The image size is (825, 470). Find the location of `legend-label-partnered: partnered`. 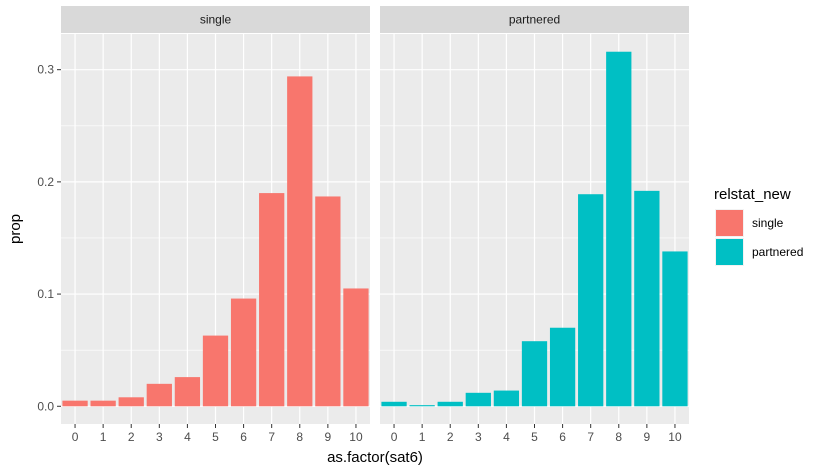

legend-label-partnered: partnered is located at coordinates (777, 252).